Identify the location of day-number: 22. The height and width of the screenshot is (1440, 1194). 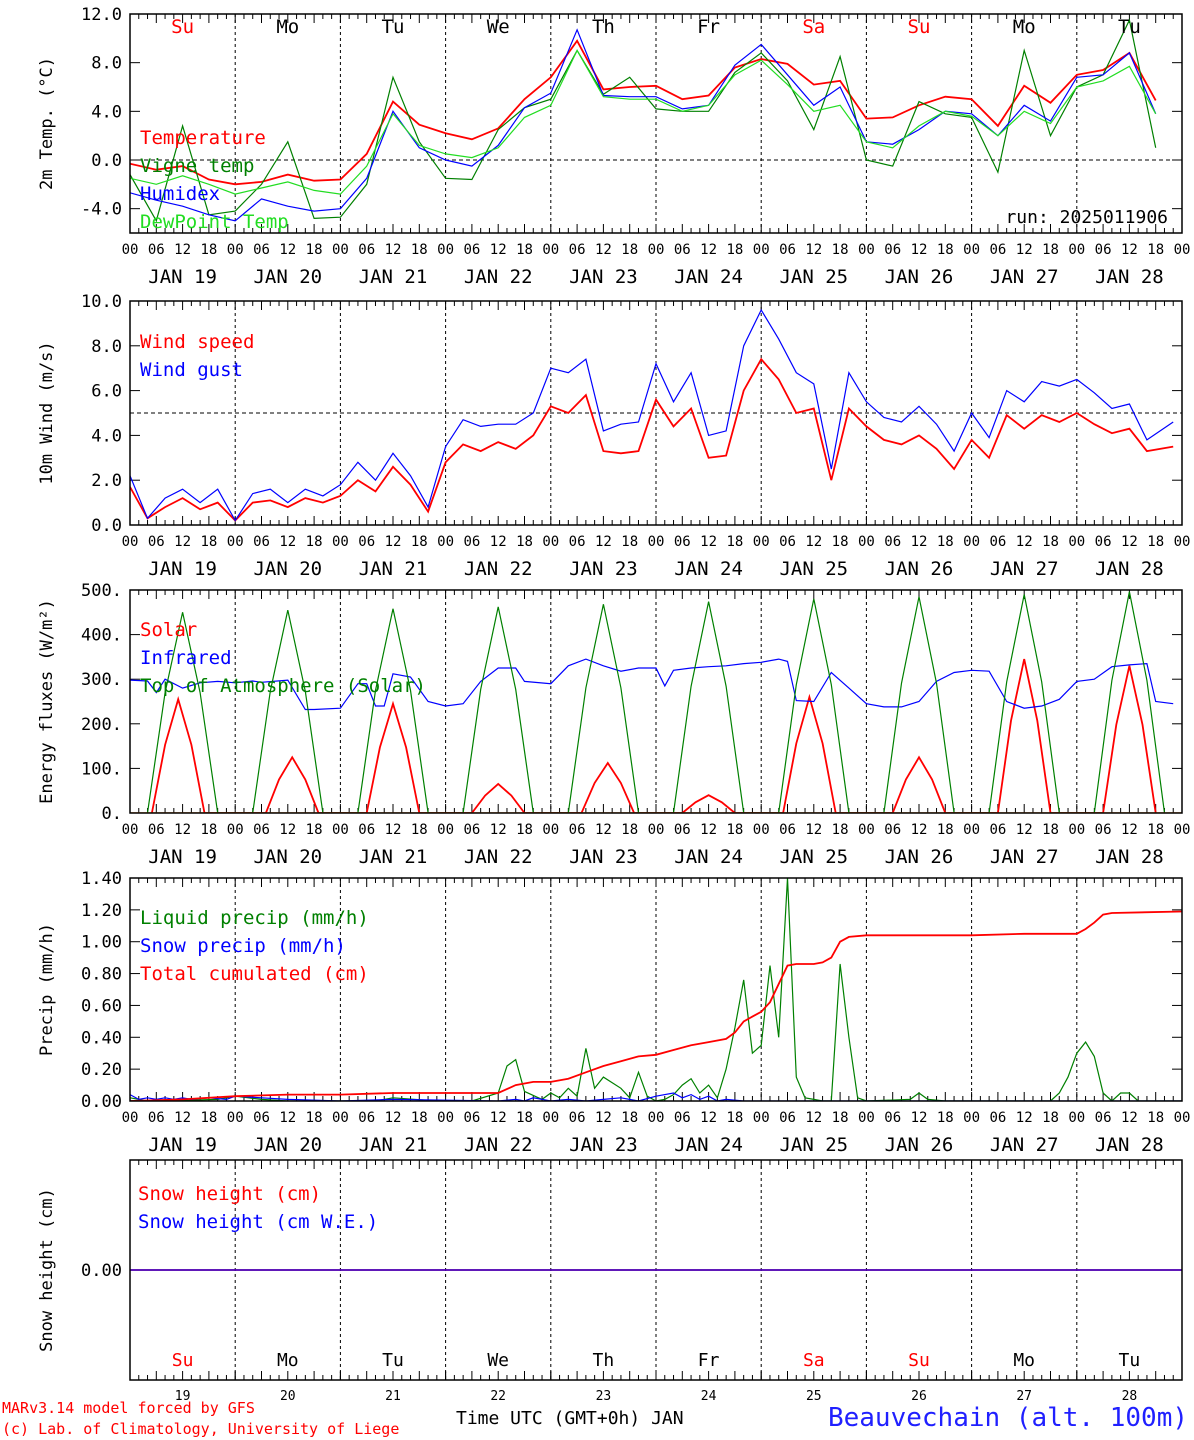
(498, 1396).